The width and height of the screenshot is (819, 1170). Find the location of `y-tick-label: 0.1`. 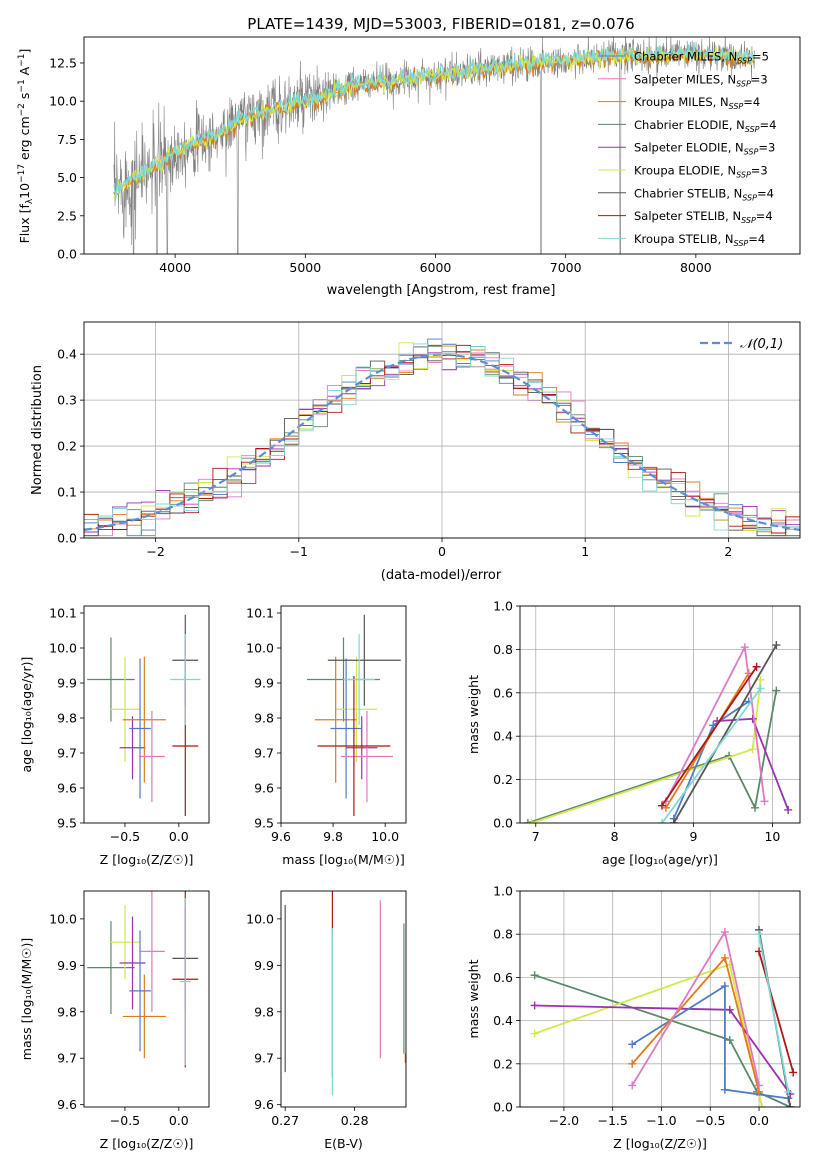

y-tick-label: 0.1 is located at coordinates (67, 492).